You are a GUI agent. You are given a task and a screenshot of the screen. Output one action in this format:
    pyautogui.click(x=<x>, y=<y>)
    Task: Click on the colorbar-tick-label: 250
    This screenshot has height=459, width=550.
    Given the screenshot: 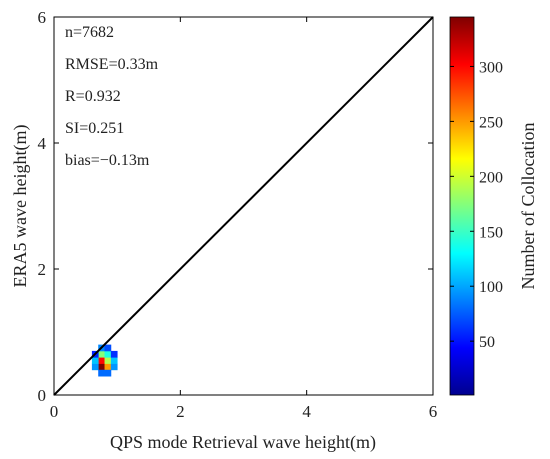 What is the action you would take?
    pyautogui.click(x=491, y=122)
    